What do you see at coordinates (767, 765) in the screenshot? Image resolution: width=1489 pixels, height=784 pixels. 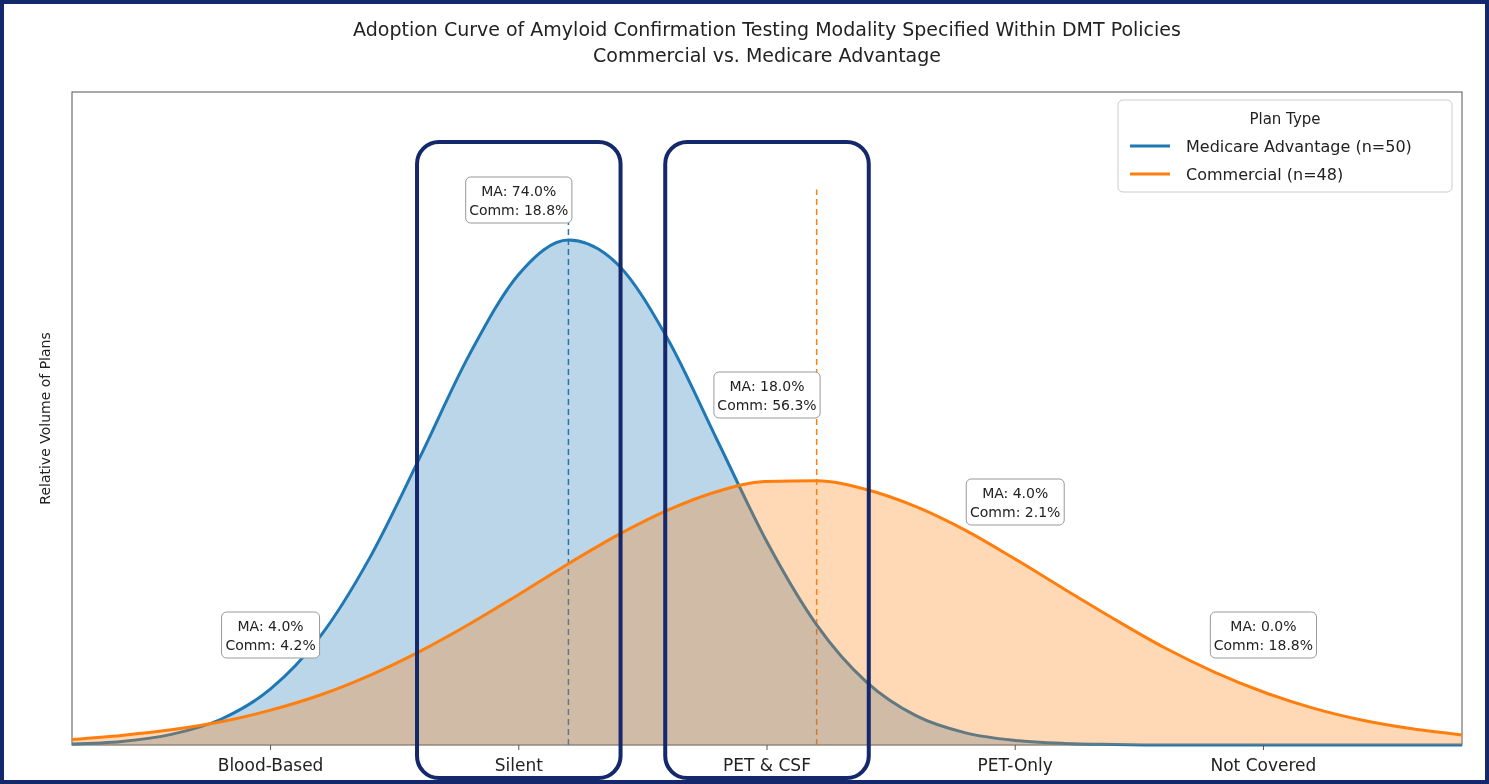 I see `x-tick-label: PET & CSF` at bounding box center [767, 765].